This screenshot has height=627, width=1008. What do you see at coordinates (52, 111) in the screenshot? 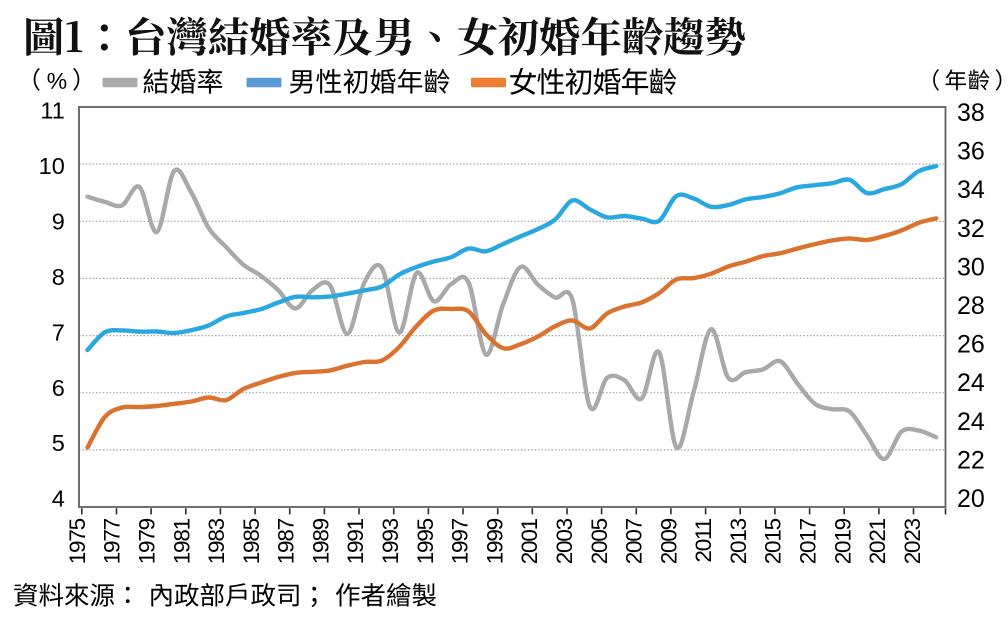
I see `svg-text: 11` at bounding box center [52, 111].